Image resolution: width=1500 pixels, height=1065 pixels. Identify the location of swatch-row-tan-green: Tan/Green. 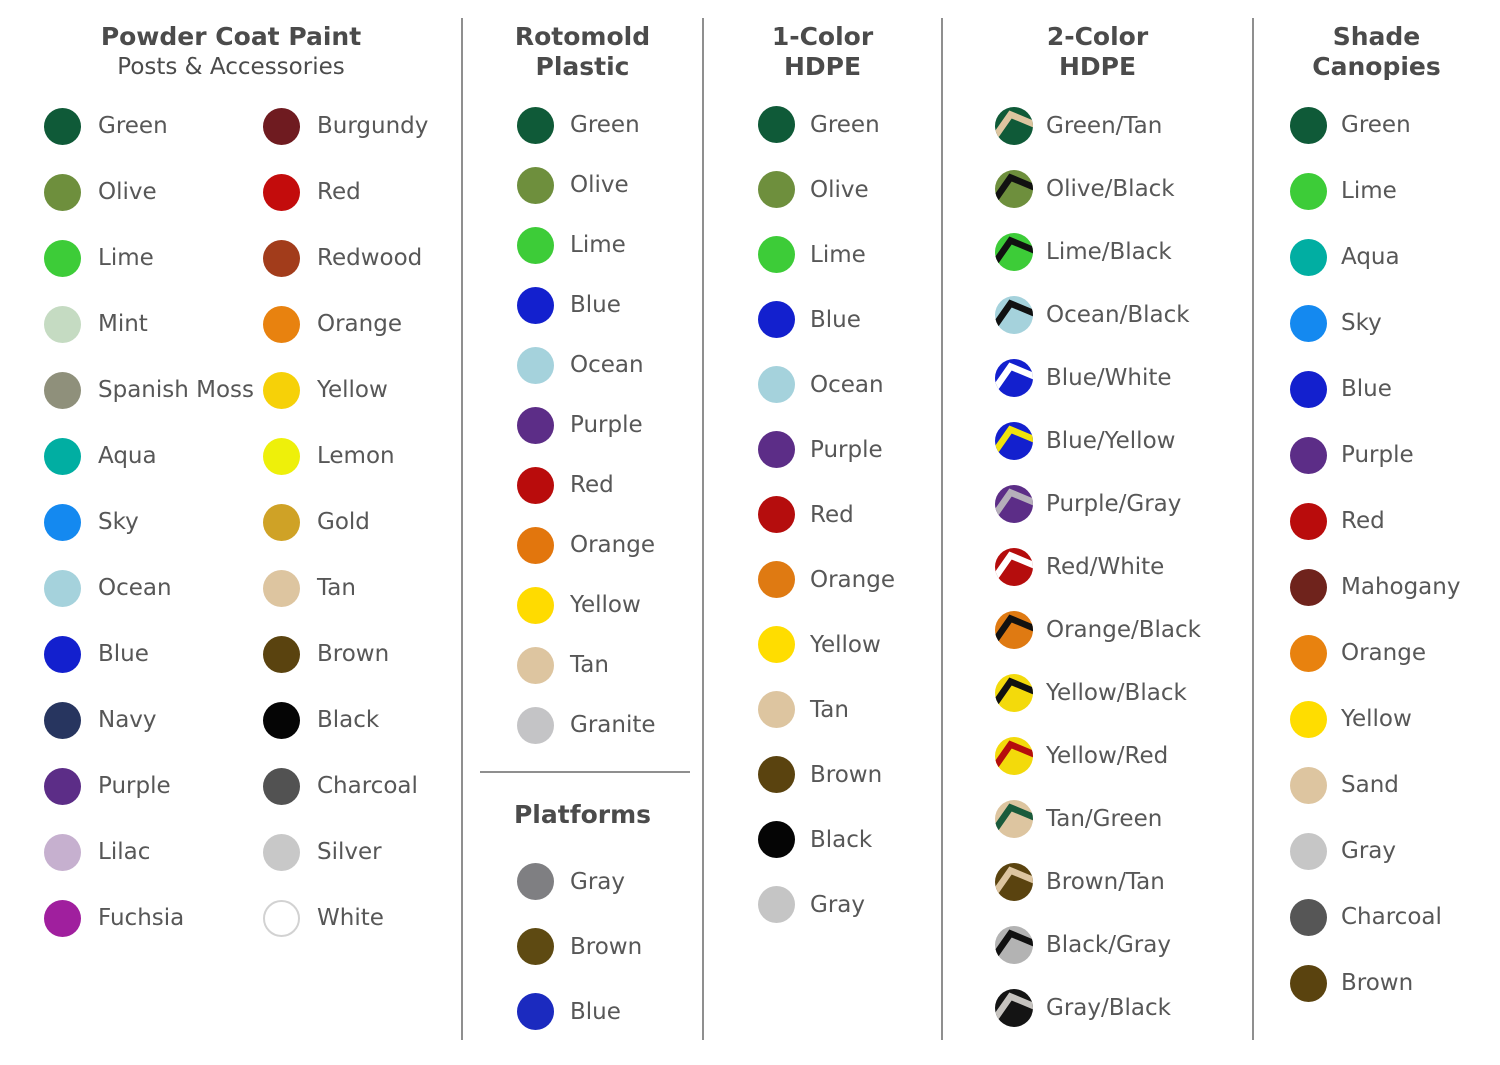
(1098, 818).